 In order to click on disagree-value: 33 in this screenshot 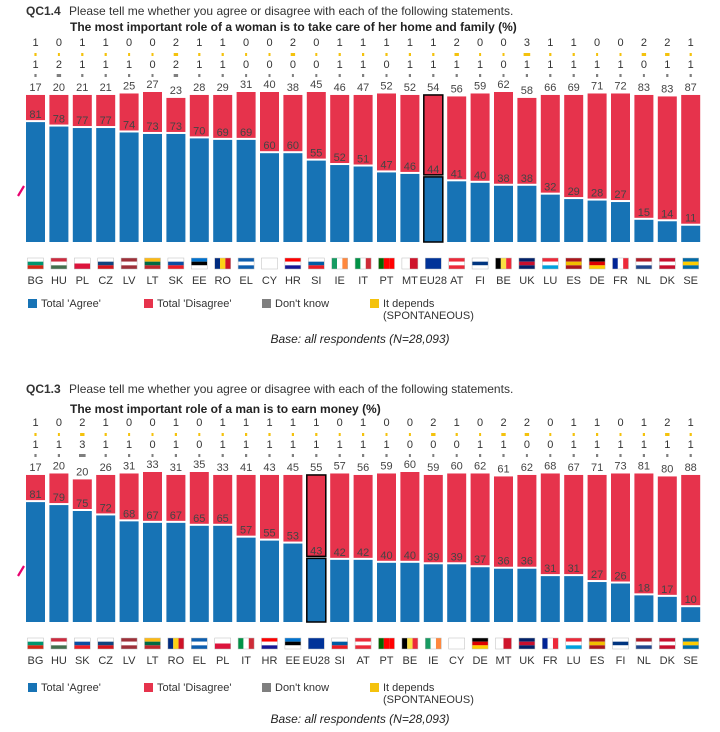, I will do `click(223, 468)`.